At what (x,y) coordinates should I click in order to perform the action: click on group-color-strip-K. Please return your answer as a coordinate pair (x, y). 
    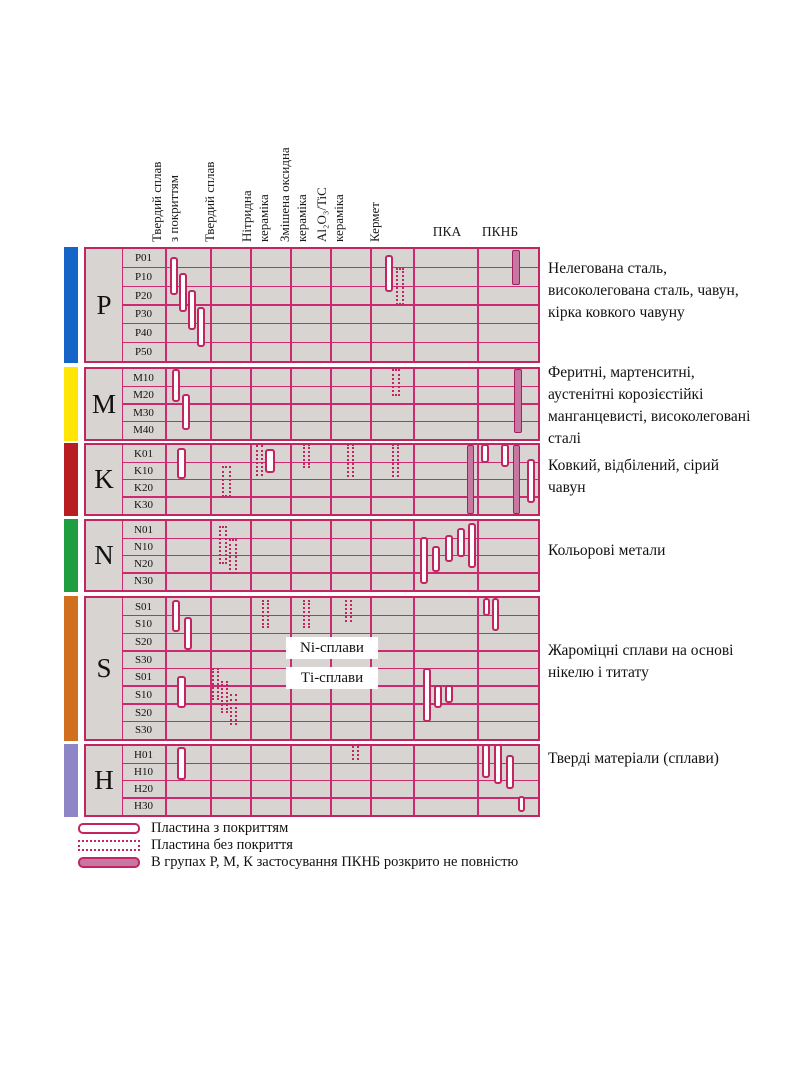
    Looking at the image, I should click on (71, 479).